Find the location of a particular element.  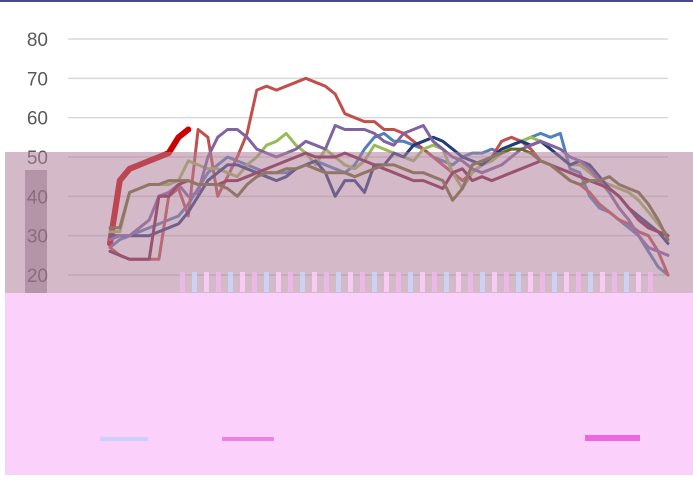

overlay-strip is located at coordinates (36, 232).